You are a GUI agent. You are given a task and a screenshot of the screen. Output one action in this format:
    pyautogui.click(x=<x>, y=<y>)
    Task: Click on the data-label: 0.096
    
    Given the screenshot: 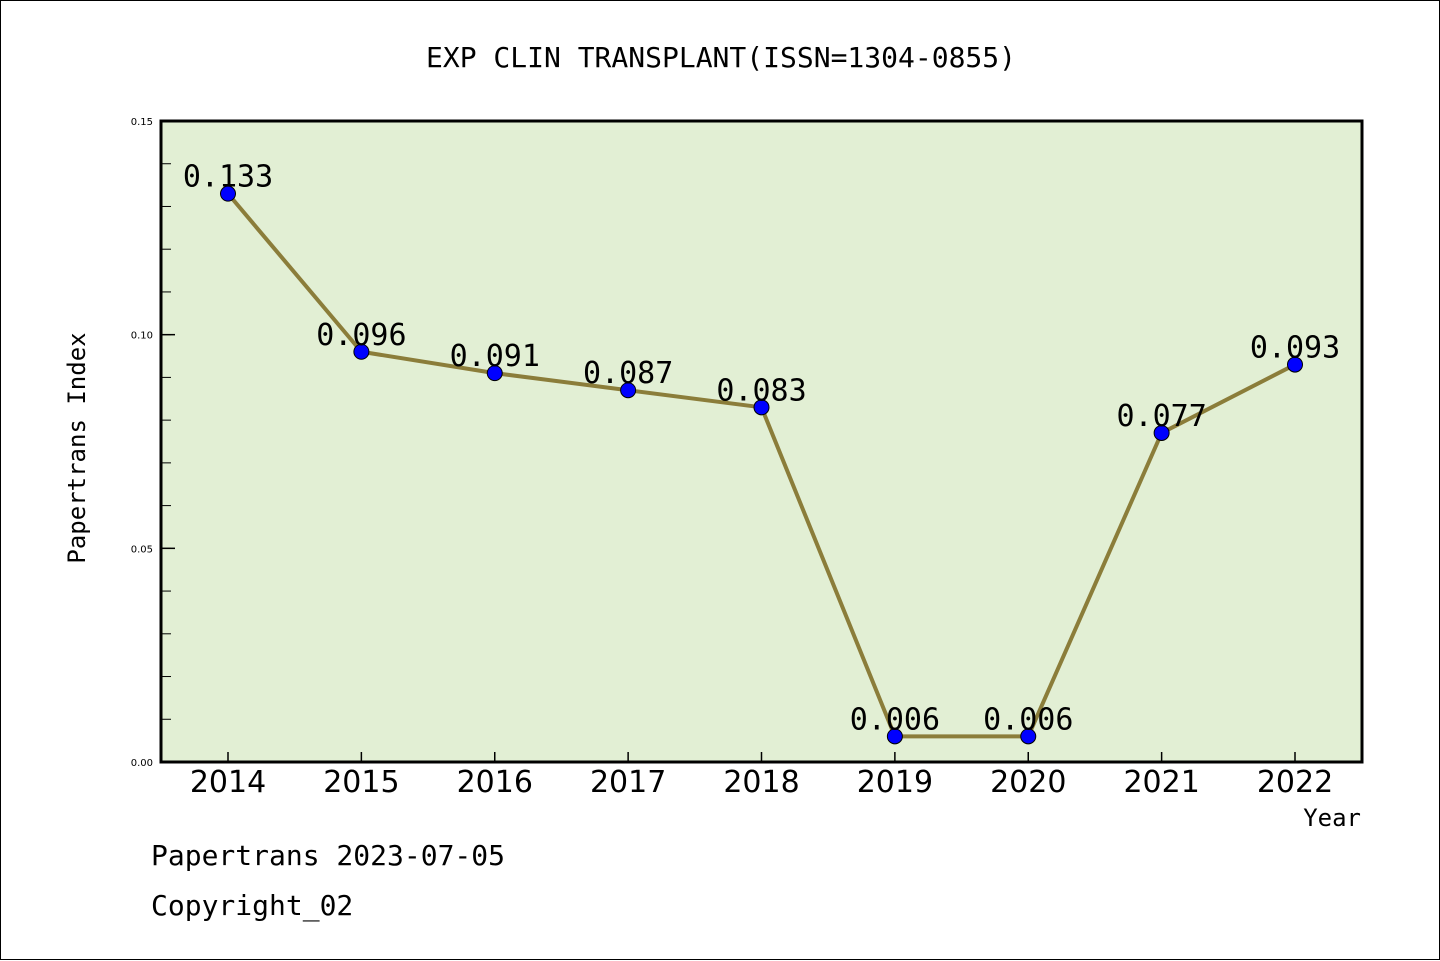 What is the action you would take?
    pyautogui.click(x=361, y=335)
    